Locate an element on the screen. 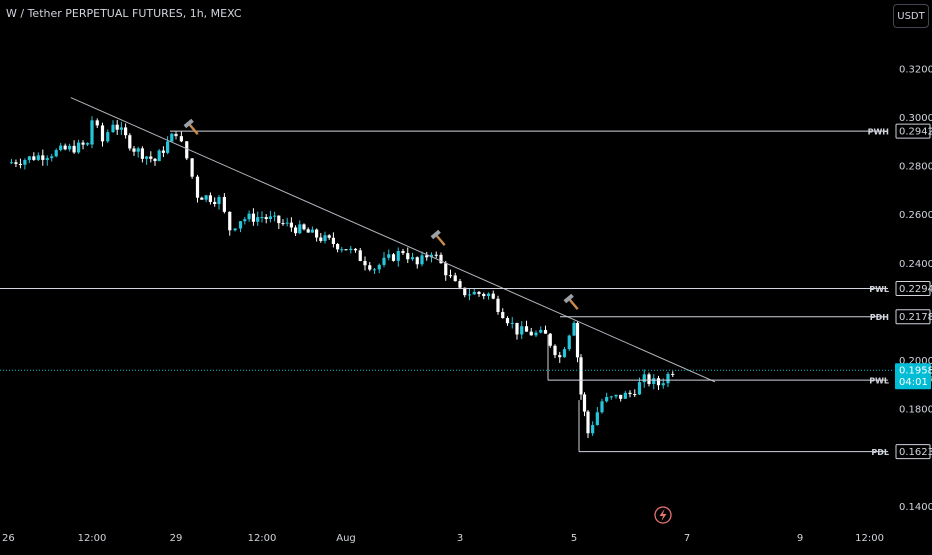  lightning-icon is located at coordinates (663, 515).